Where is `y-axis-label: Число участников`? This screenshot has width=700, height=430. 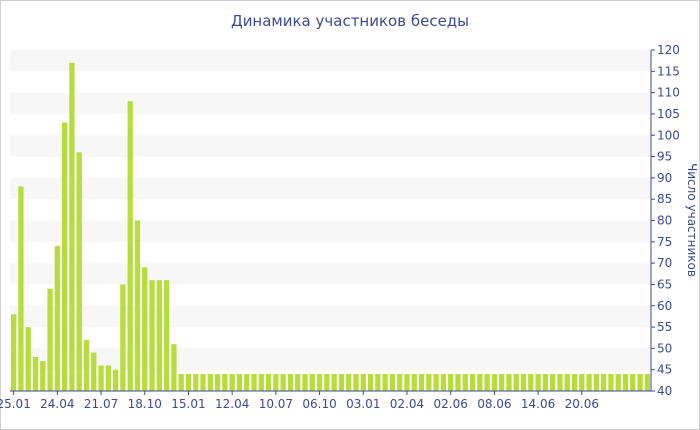
y-axis-label: Число участников is located at coordinates (692, 220).